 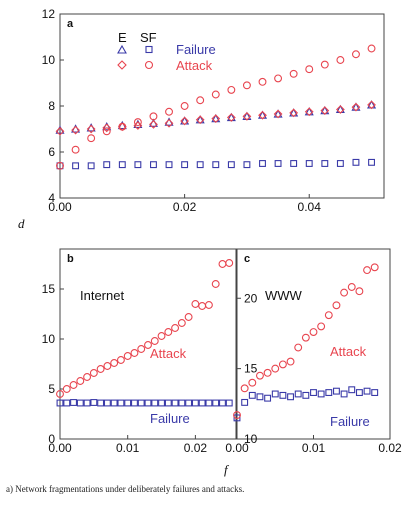 What do you see at coordinates (194, 65) in the screenshot?
I see `legend-attack-label: Attack` at bounding box center [194, 65].